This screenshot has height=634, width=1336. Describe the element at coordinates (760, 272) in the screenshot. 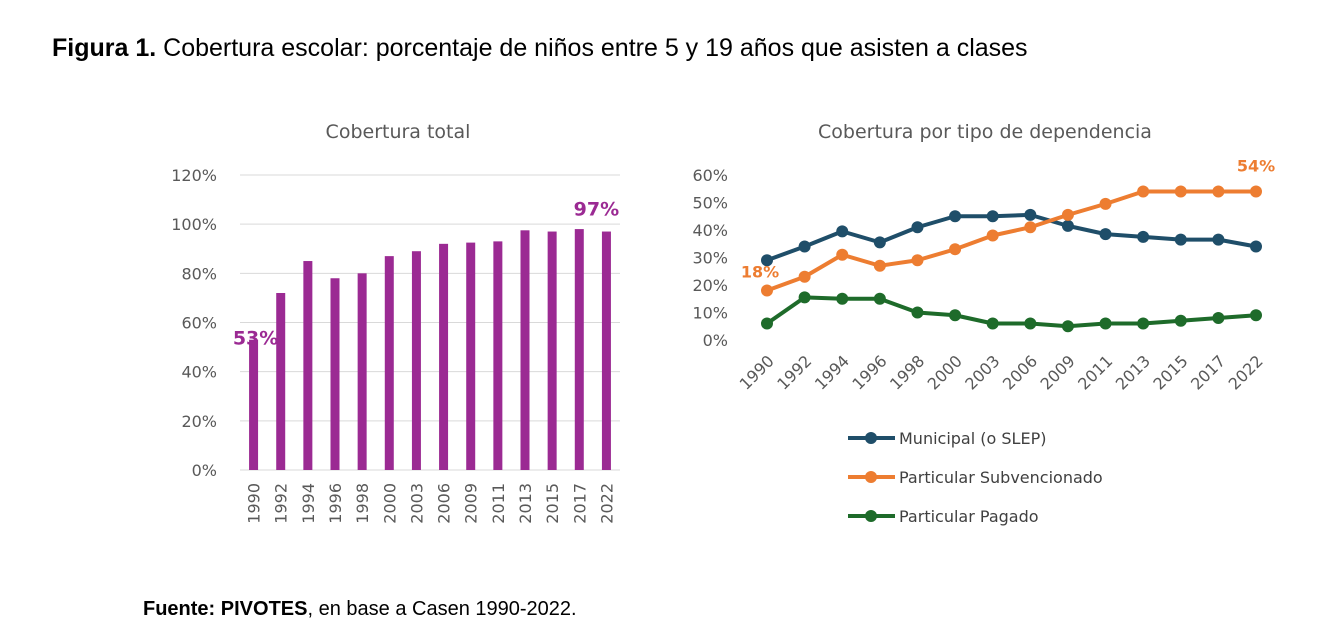

I see `line-annotation-1990: 18%` at that location.